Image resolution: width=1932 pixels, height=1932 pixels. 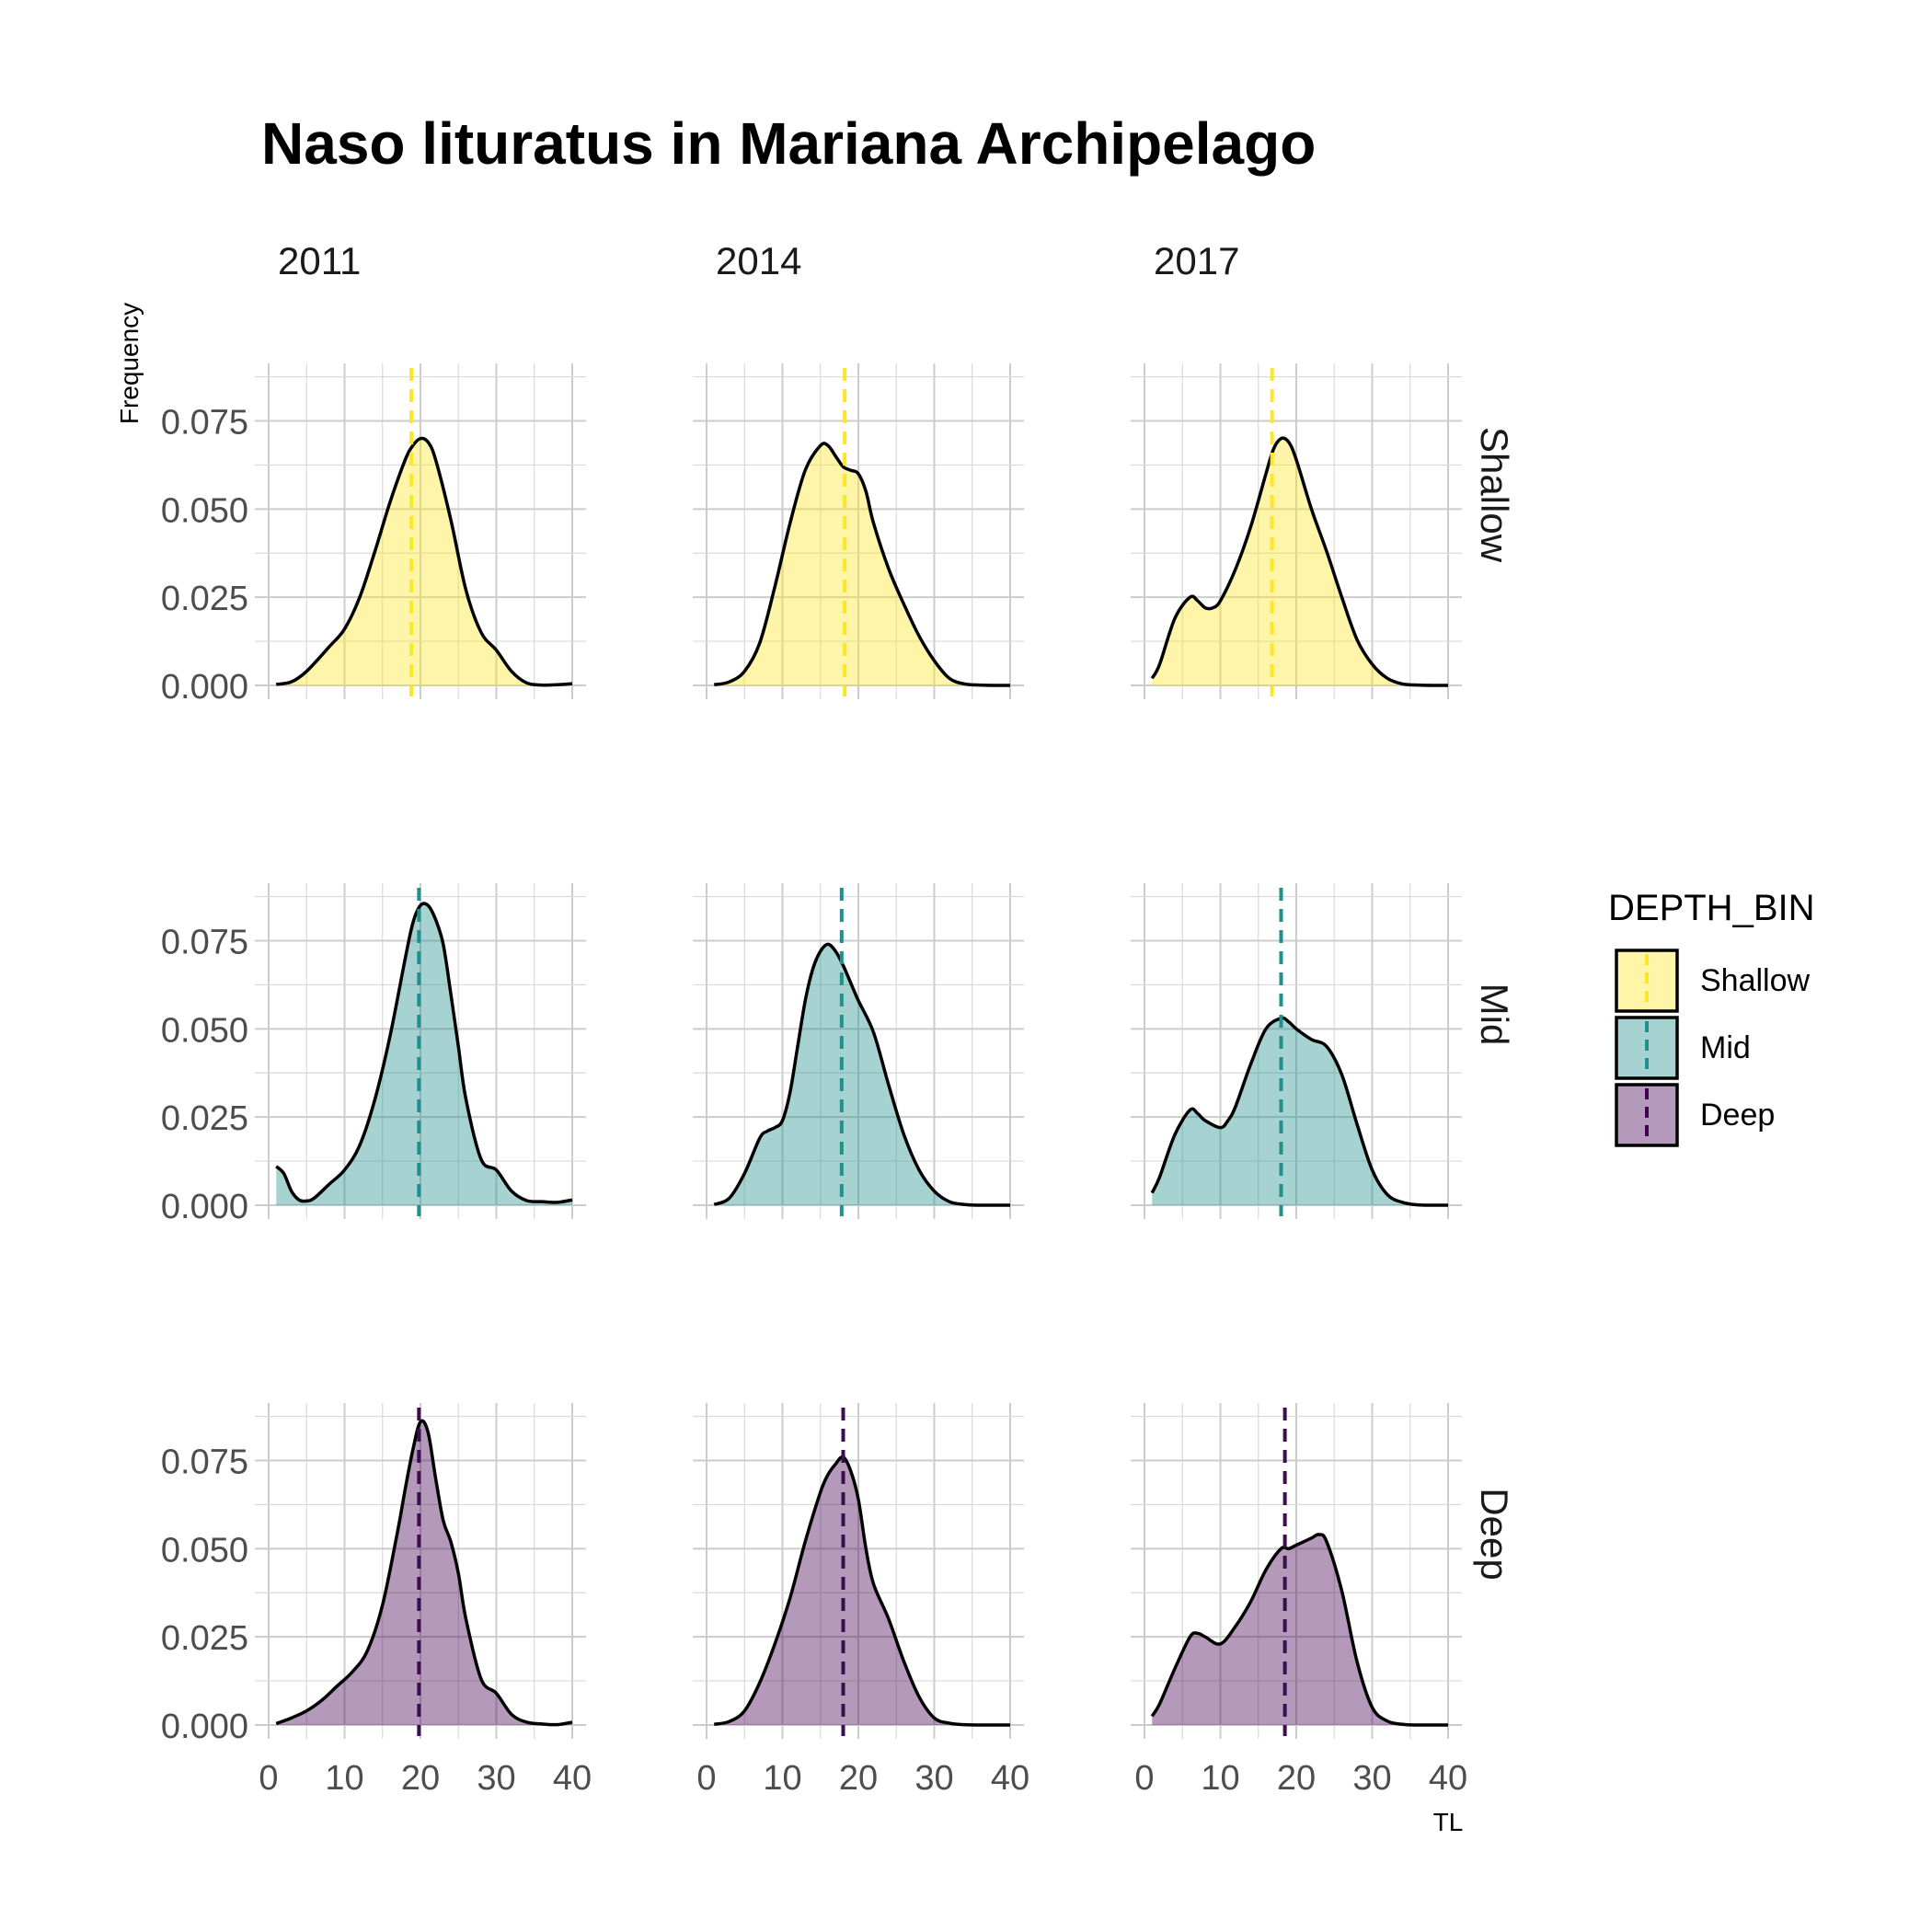 I want to click on legend-label-shallow: Shallow, so click(x=1755, y=980).